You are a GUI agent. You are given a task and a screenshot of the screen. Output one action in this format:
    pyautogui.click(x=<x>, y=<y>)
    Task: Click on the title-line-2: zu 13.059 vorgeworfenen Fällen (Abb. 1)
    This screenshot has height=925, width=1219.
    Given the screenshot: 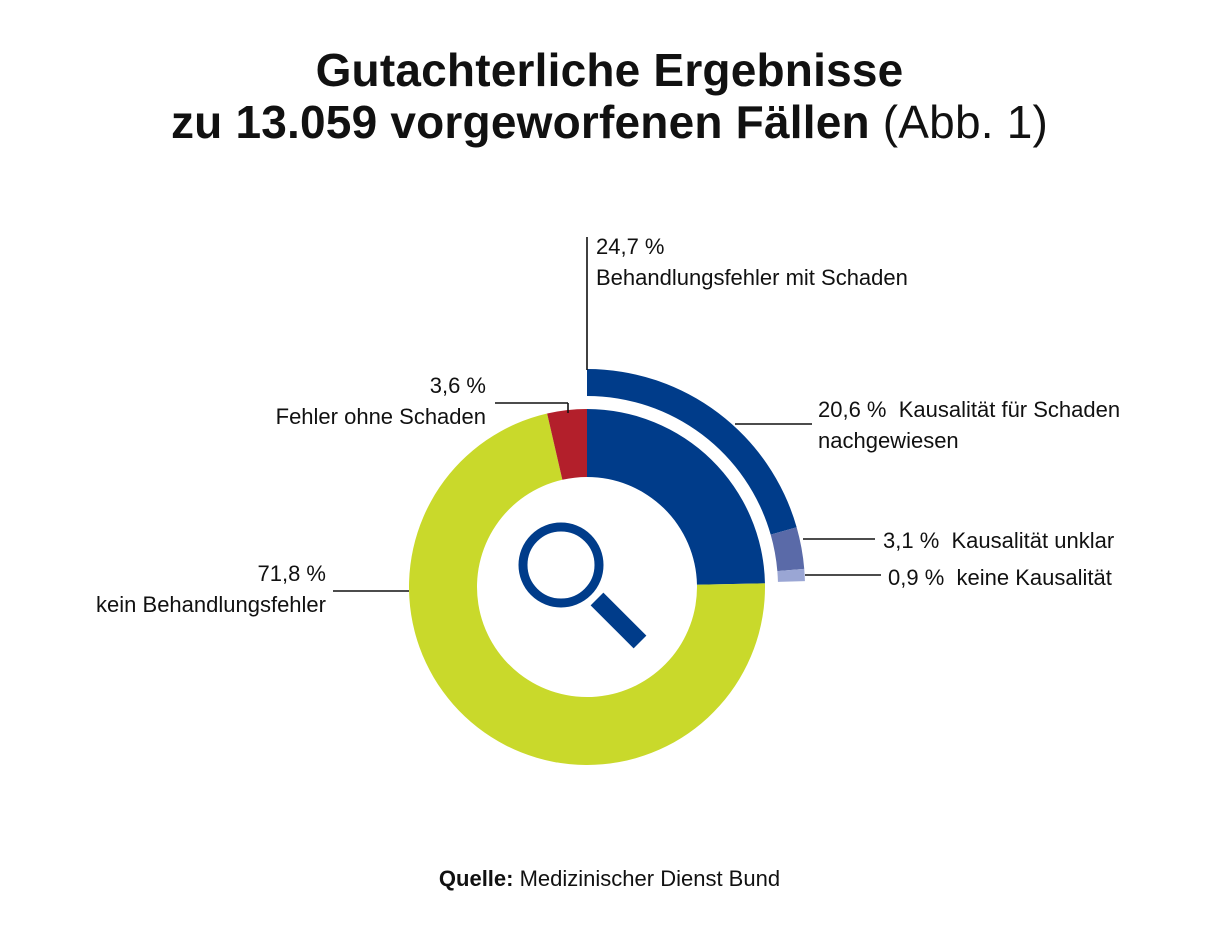 What is the action you would take?
    pyautogui.click(x=609, y=122)
    